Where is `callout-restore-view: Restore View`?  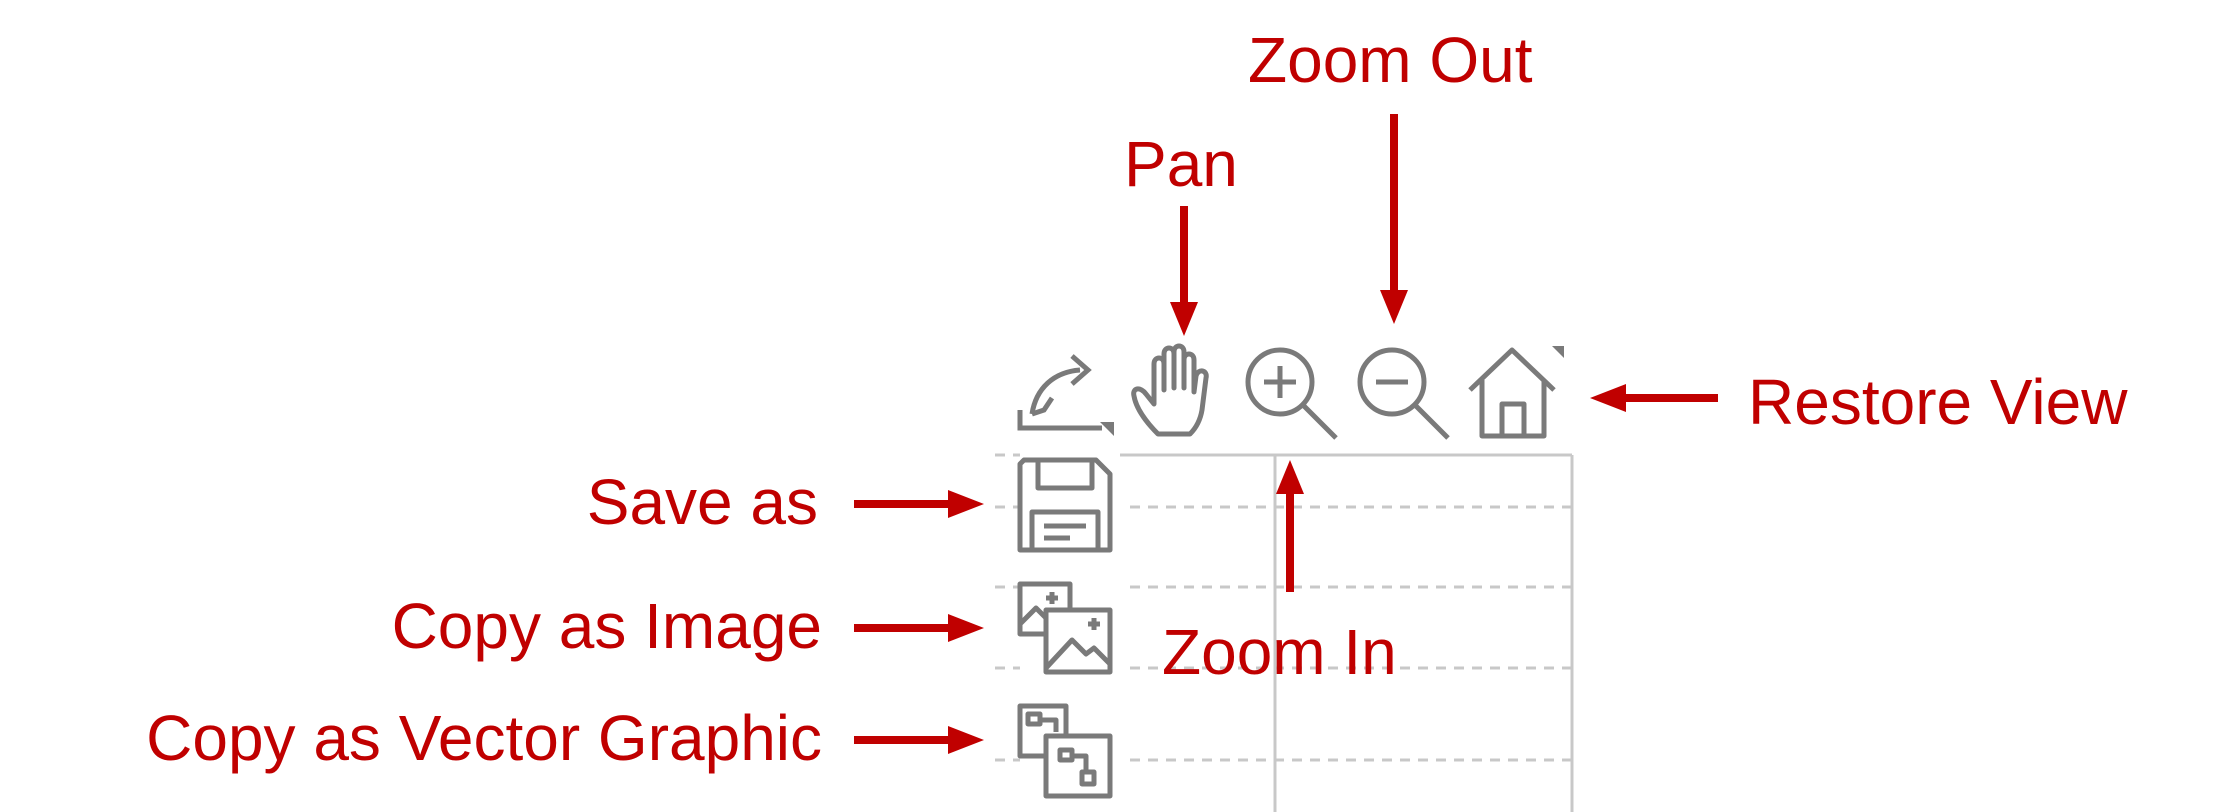 callout-restore-view: Restore View is located at coordinates (1938, 402).